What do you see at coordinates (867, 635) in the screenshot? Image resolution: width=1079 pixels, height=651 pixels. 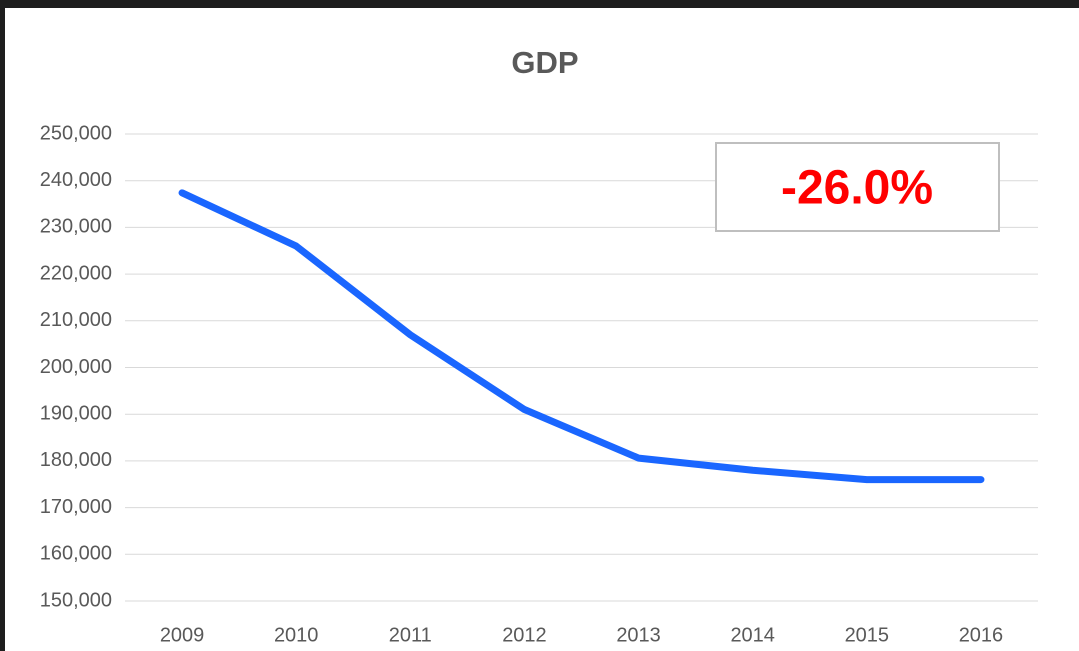 I see `x-tick-label: 2015` at bounding box center [867, 635].